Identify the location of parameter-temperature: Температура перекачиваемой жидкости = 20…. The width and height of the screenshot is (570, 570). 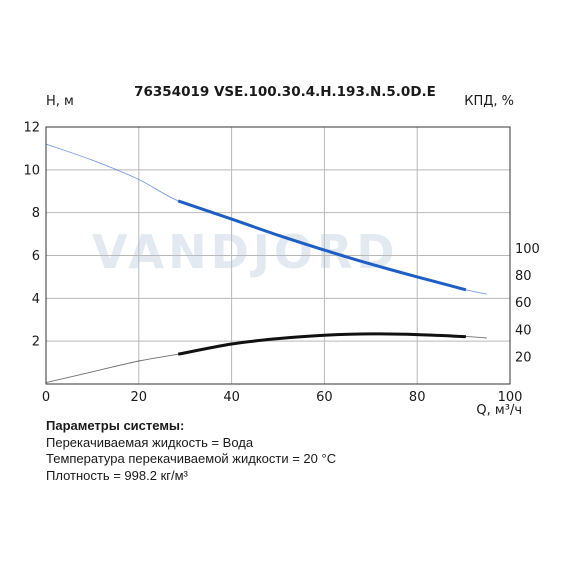
(191, 458).